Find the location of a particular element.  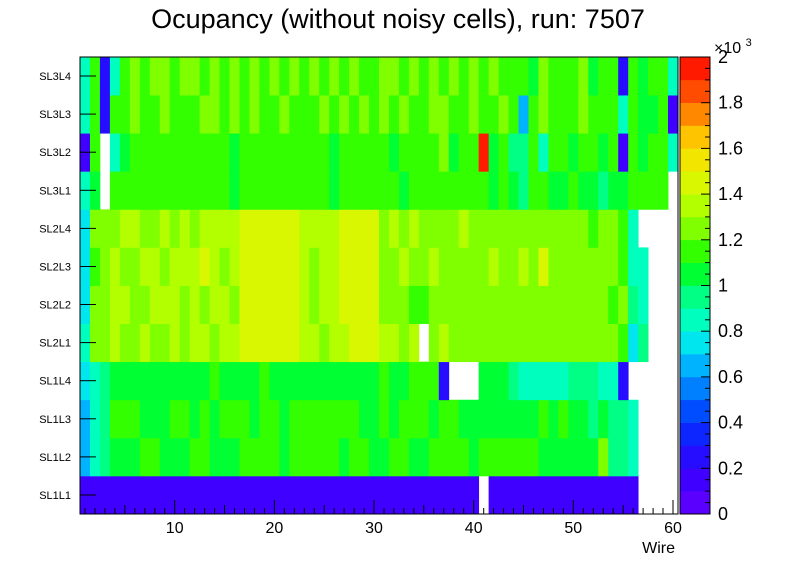

y-tick-label: SL3L2 is located at coordinates (55, 153).